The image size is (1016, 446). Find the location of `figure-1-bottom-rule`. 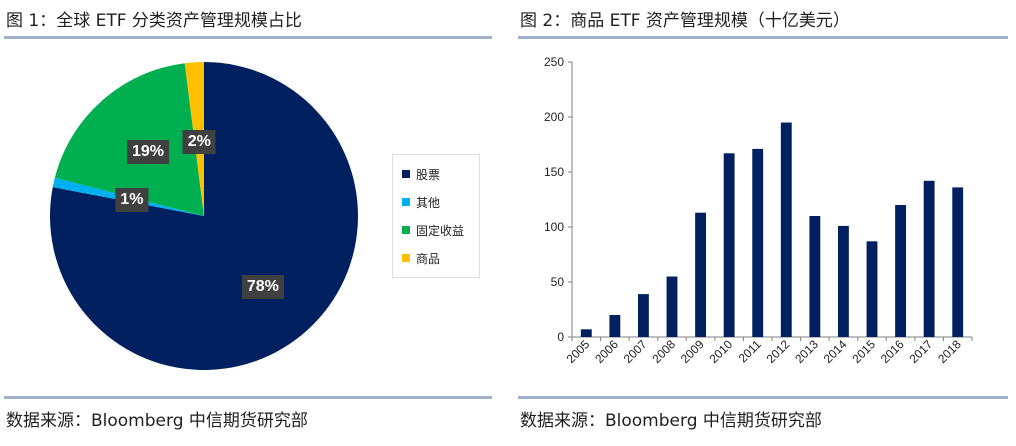

figure-1-bottom-rule is located at coordinates (248, 397).